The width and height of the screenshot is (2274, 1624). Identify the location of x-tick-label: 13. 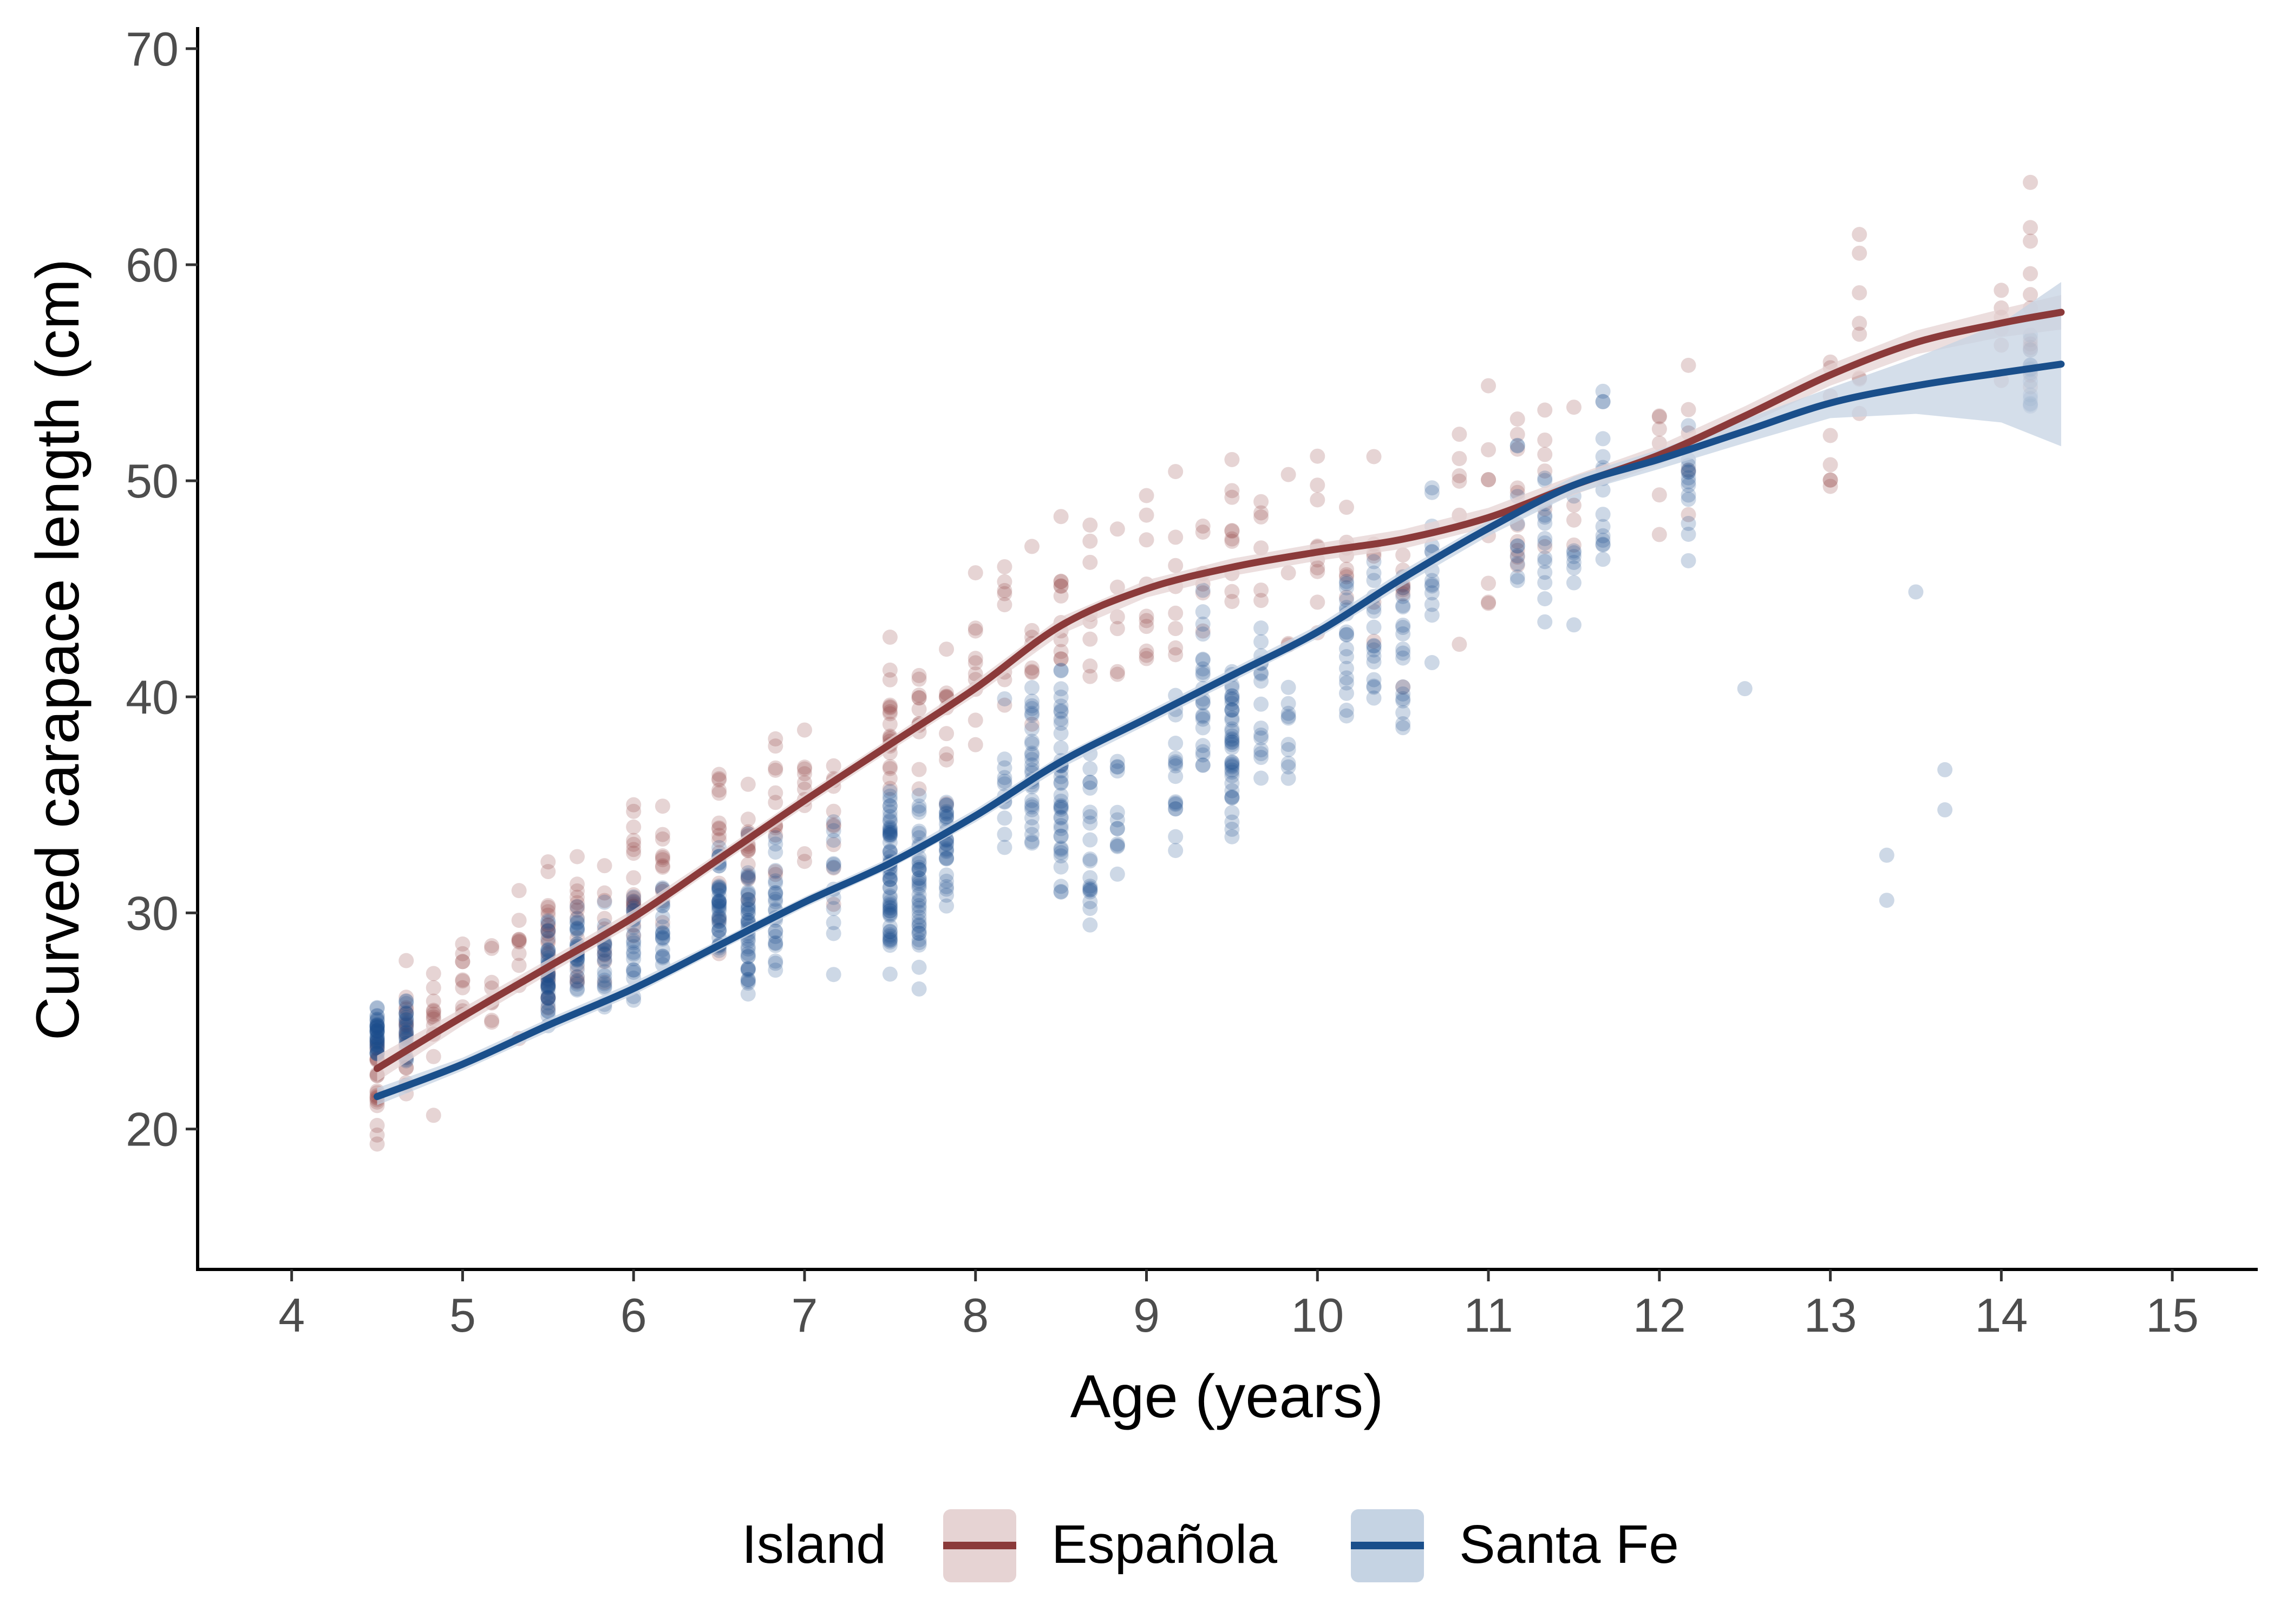
(1831, 1315).